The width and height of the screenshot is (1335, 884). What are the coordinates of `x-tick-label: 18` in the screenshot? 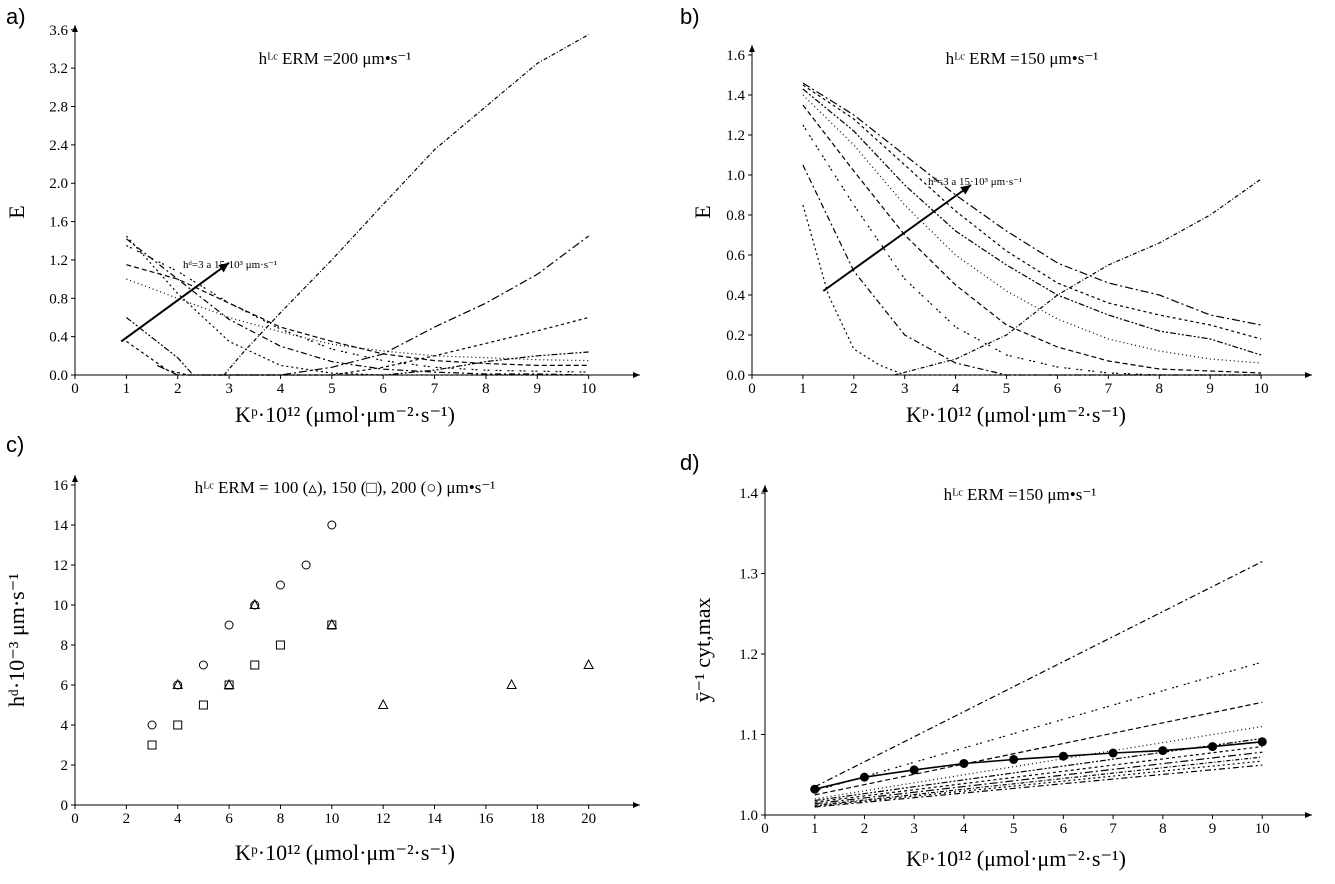 It's located at (537, 819).